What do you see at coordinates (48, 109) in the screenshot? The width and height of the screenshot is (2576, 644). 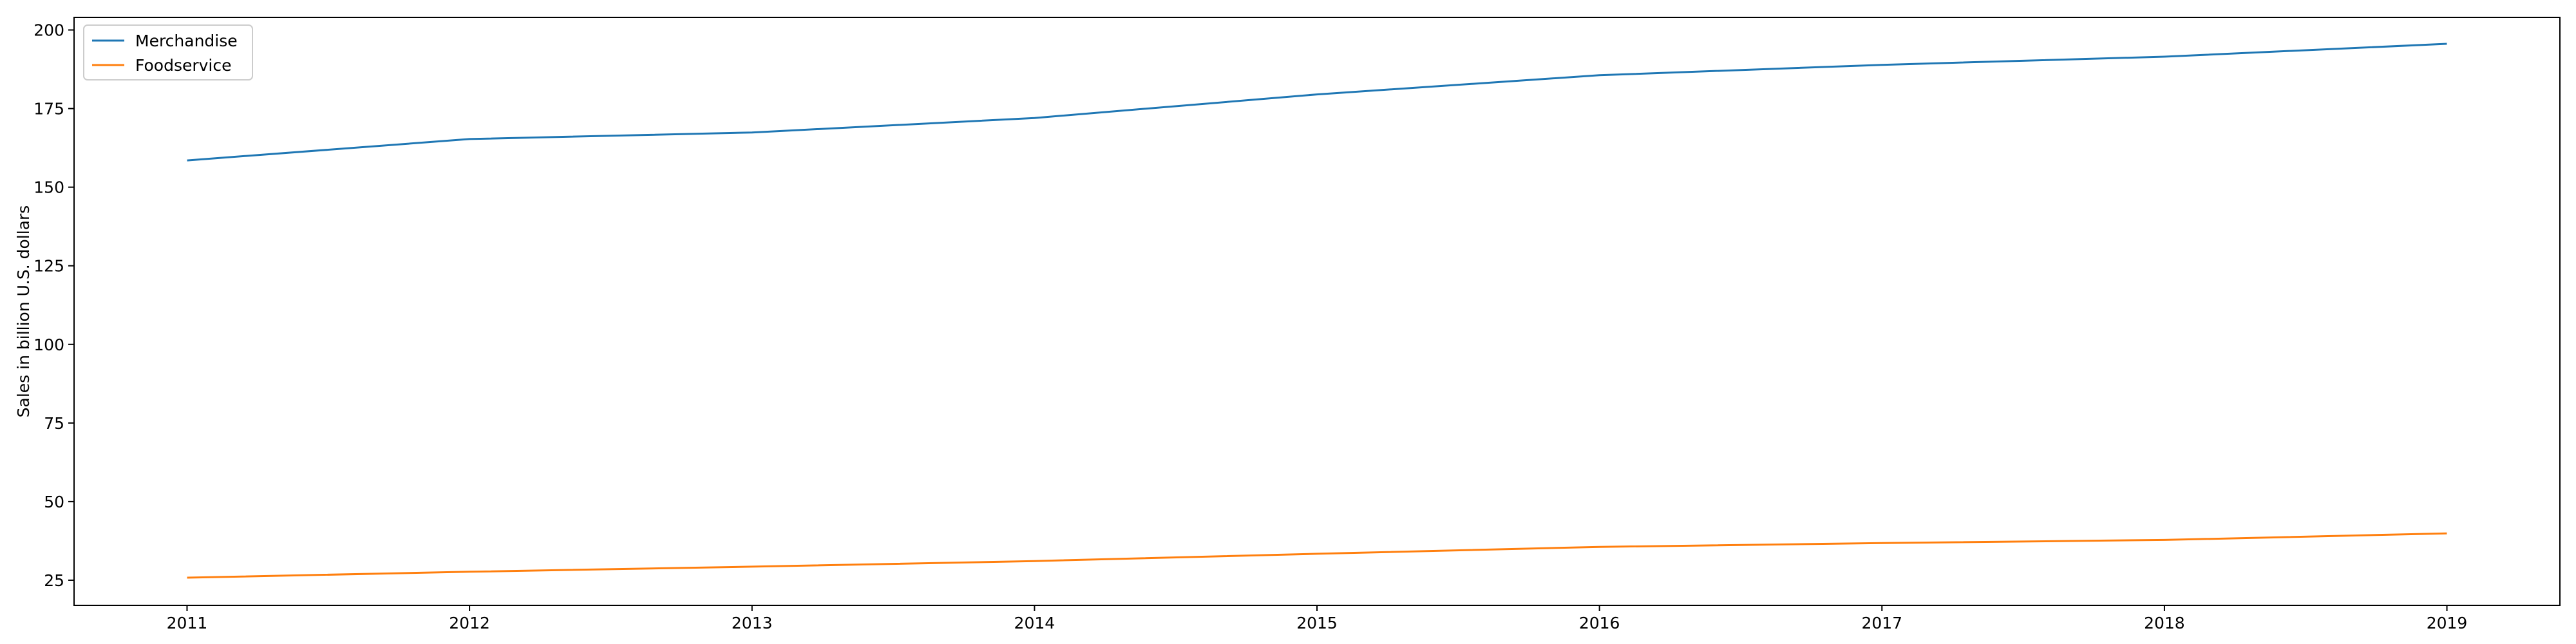 I see `y-tick-label: 175` at bounding box center [48, 109].